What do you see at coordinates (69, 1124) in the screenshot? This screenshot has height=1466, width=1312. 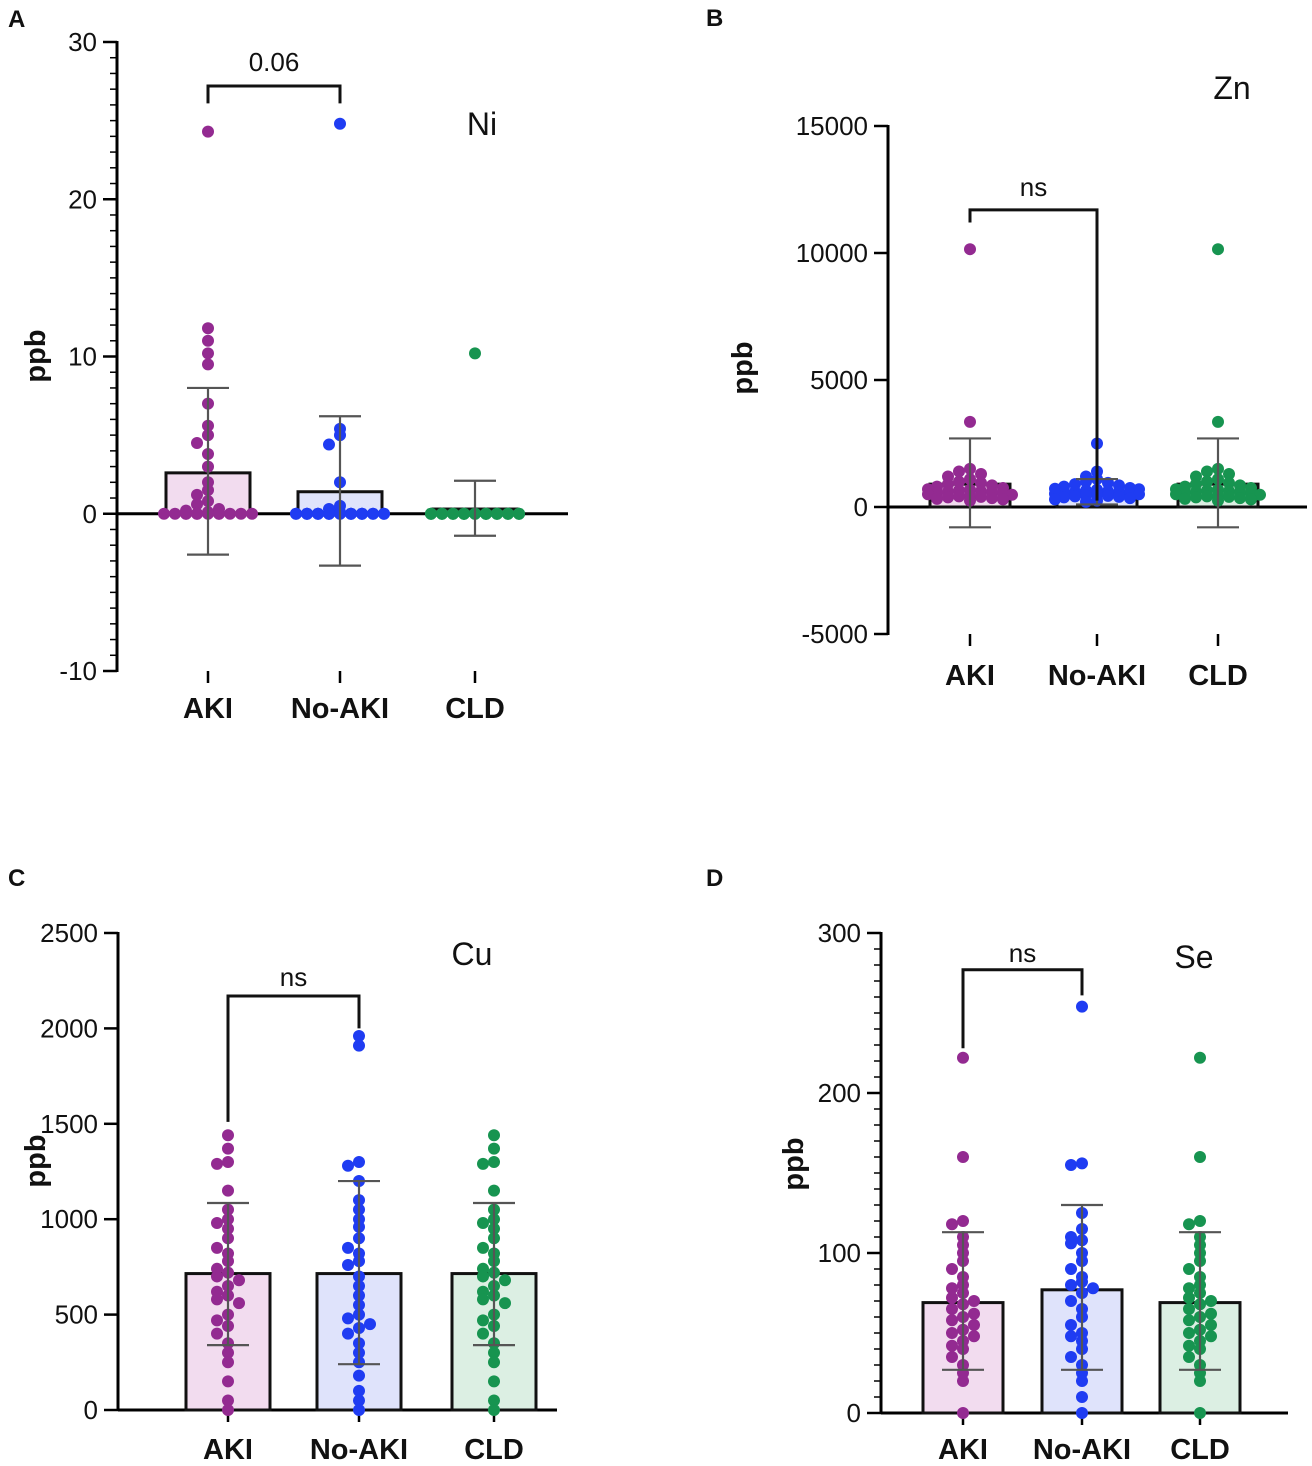 I see `y-tick-label: 1500` at bounding box center [69, 1124].